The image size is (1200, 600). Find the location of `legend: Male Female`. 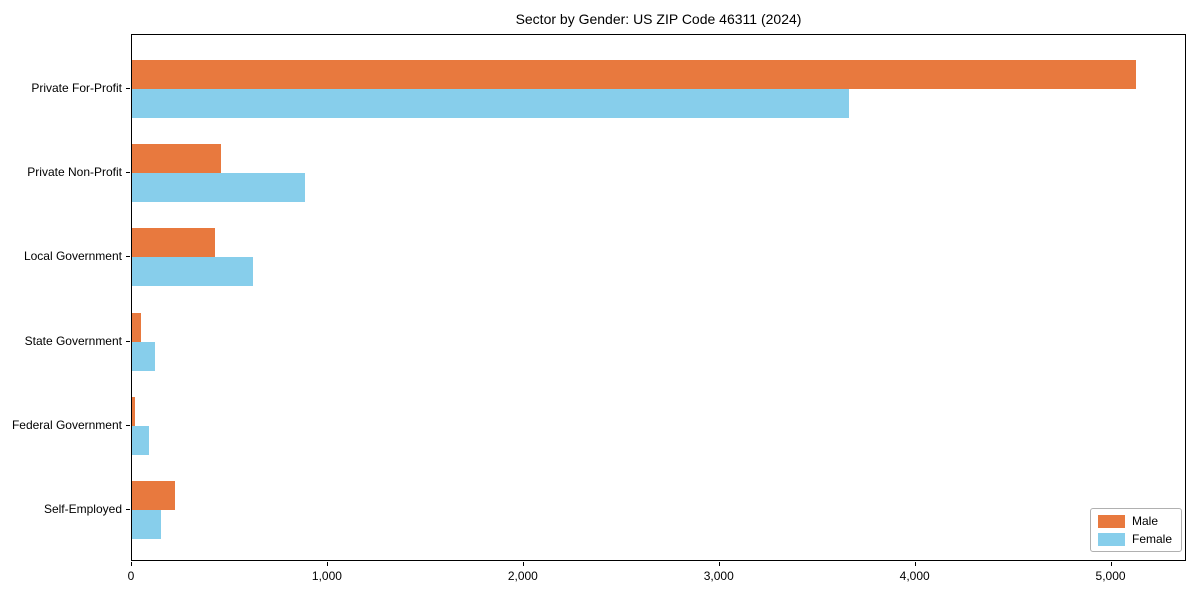

legend: Male Female is located at coordinates (1135, 530).